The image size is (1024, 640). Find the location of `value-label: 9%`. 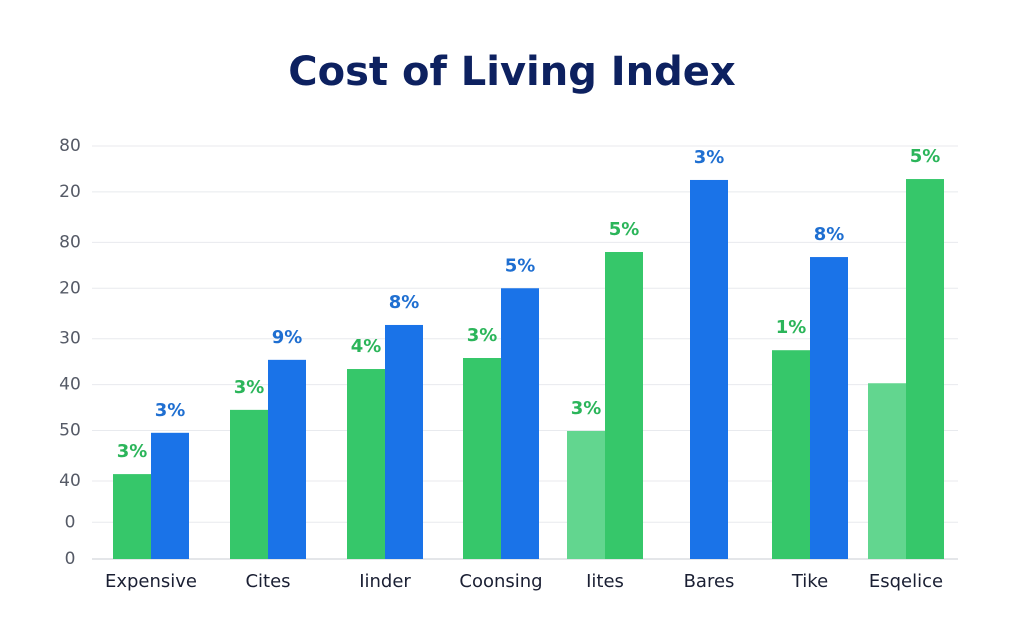

value-label: 9% is located at coordinates (287, 337).